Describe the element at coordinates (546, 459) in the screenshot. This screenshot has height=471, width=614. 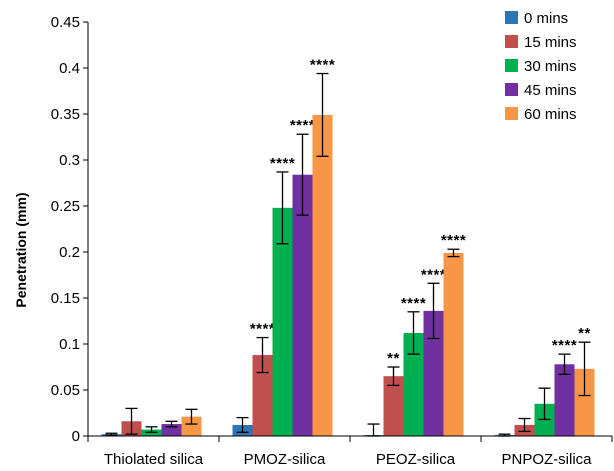
I see `x-category-label: PNPOZ-silica` at that location.